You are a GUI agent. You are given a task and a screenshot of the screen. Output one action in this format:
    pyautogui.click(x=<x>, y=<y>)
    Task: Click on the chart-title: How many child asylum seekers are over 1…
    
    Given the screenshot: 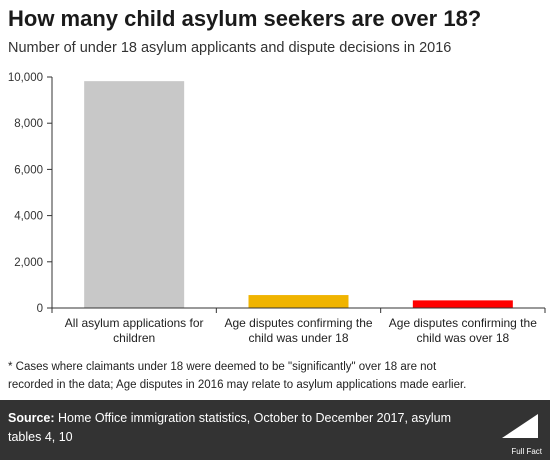 What is the action you would take?
    pyautogui.click(x=245, y=18)
    